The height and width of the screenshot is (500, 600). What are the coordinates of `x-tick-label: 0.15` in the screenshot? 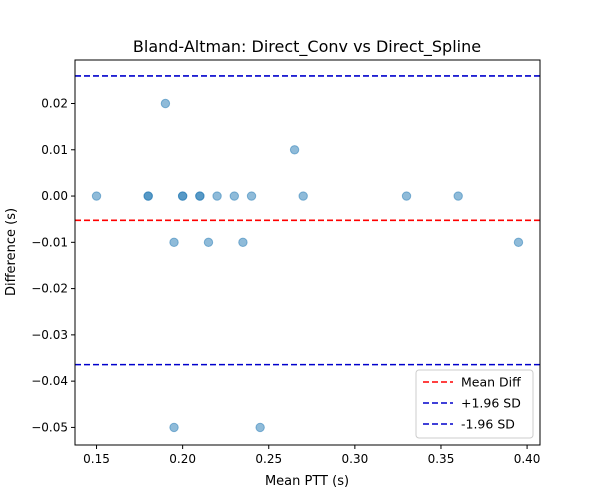 It's located at (96, 459).